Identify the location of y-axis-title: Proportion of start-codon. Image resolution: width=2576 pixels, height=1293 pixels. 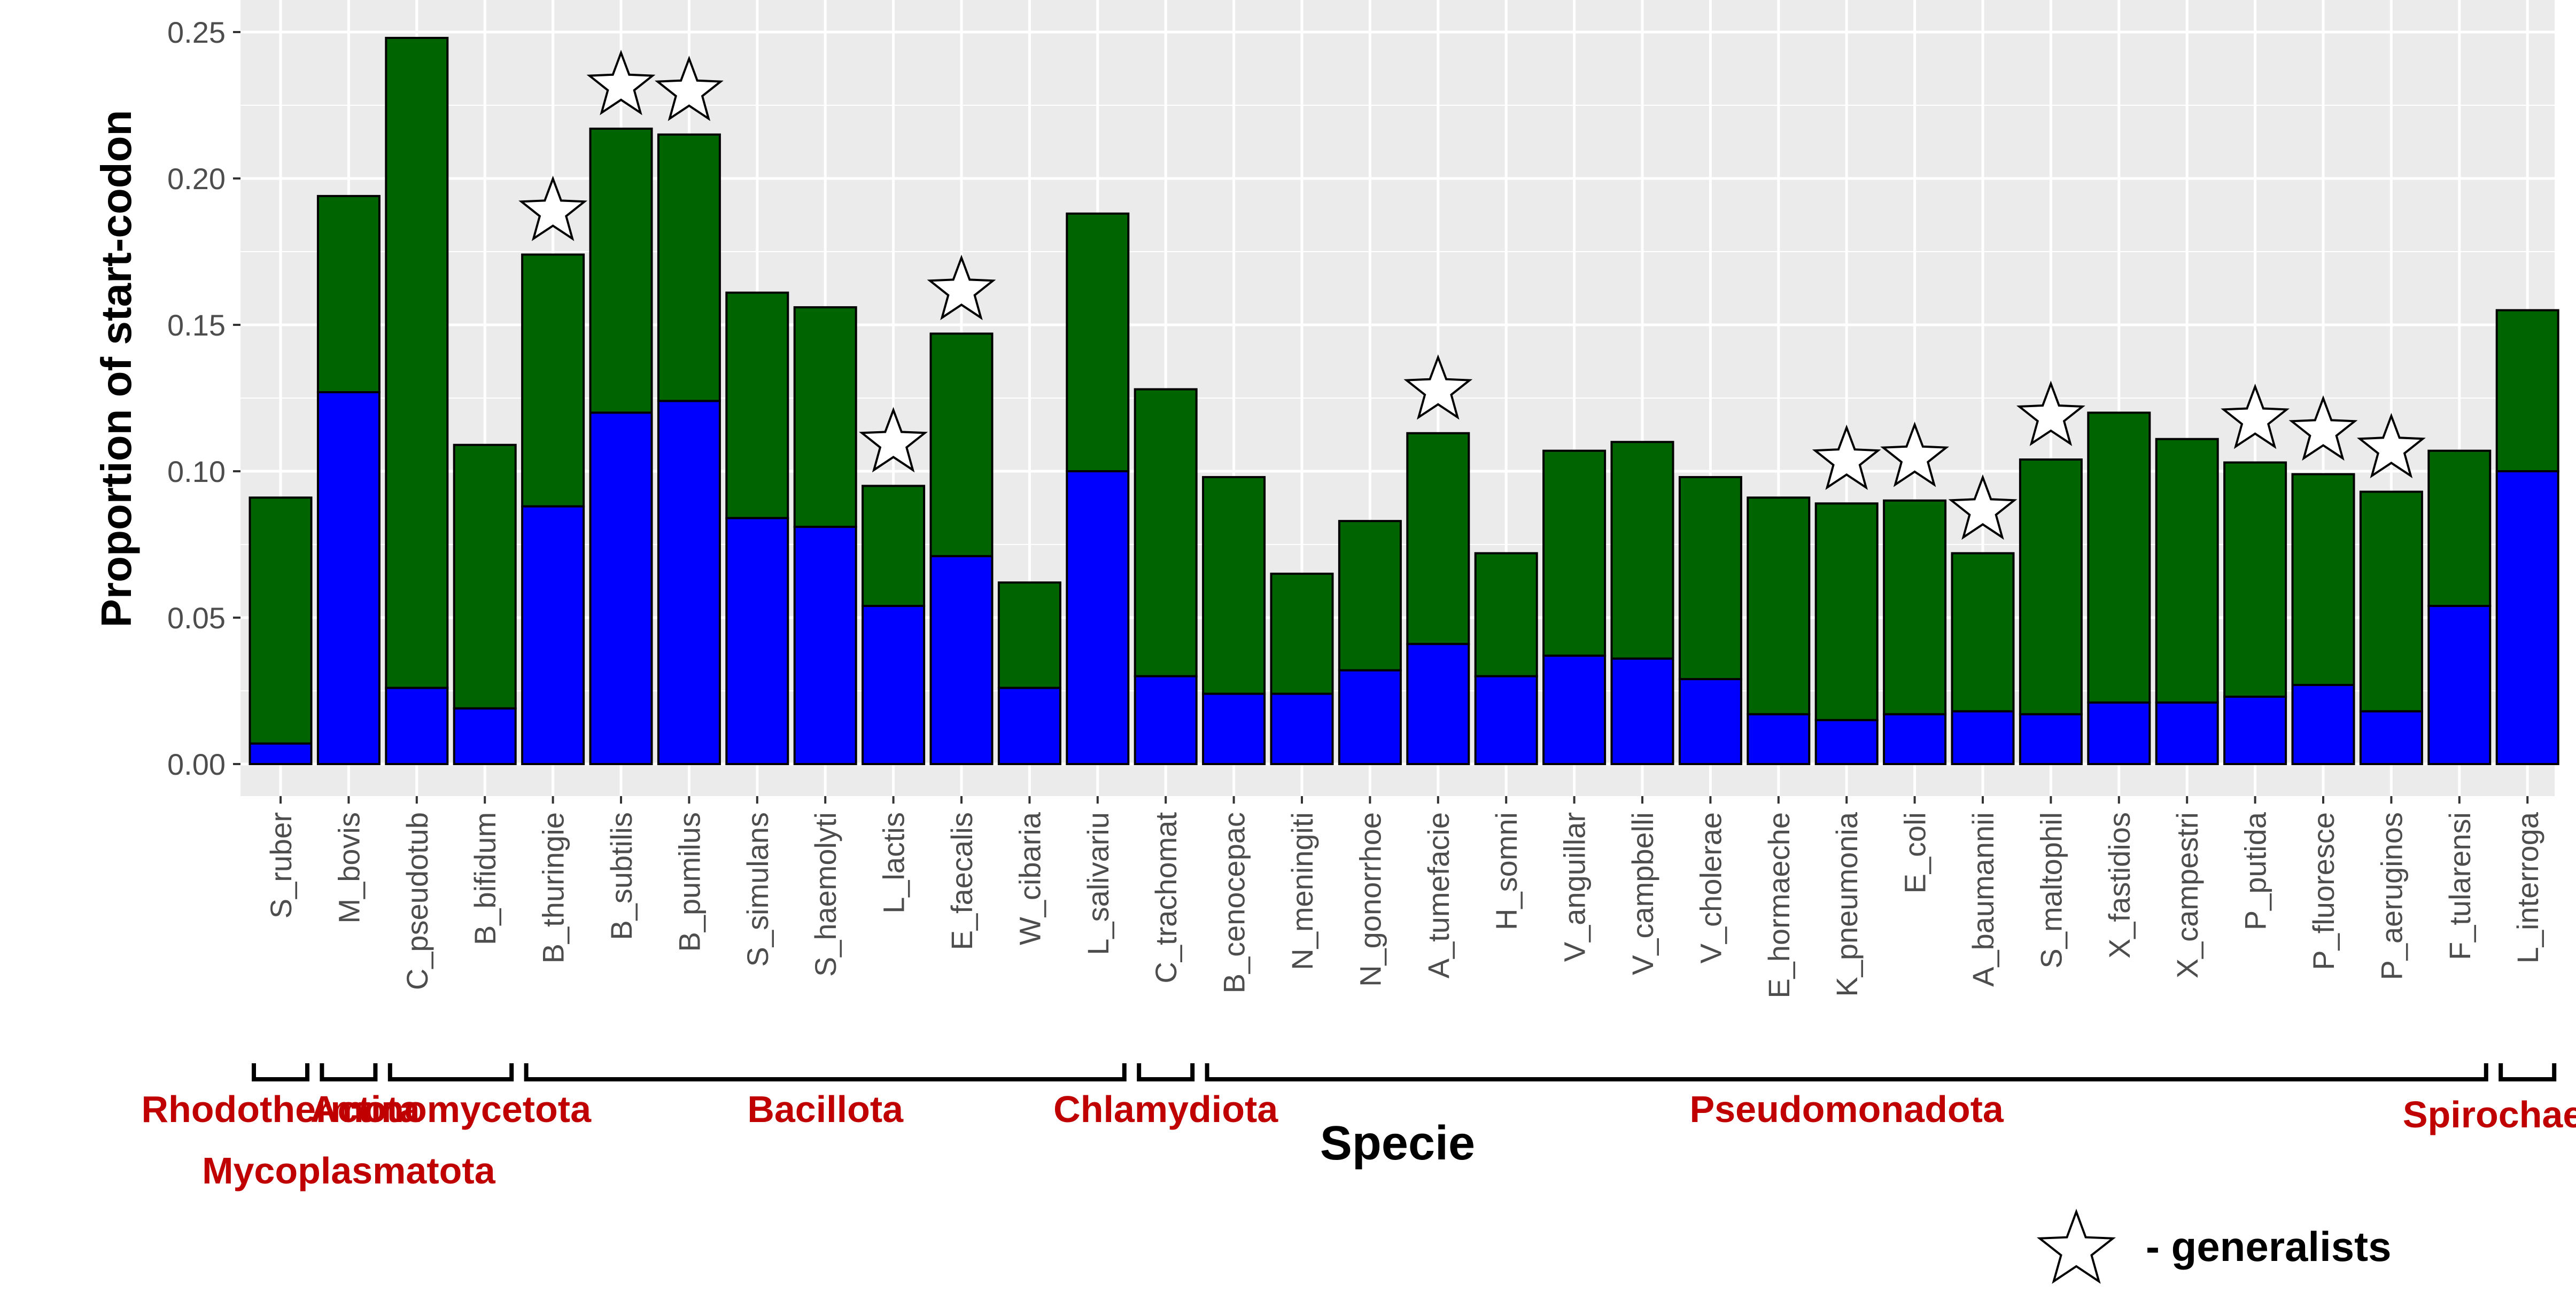
(116, 369).